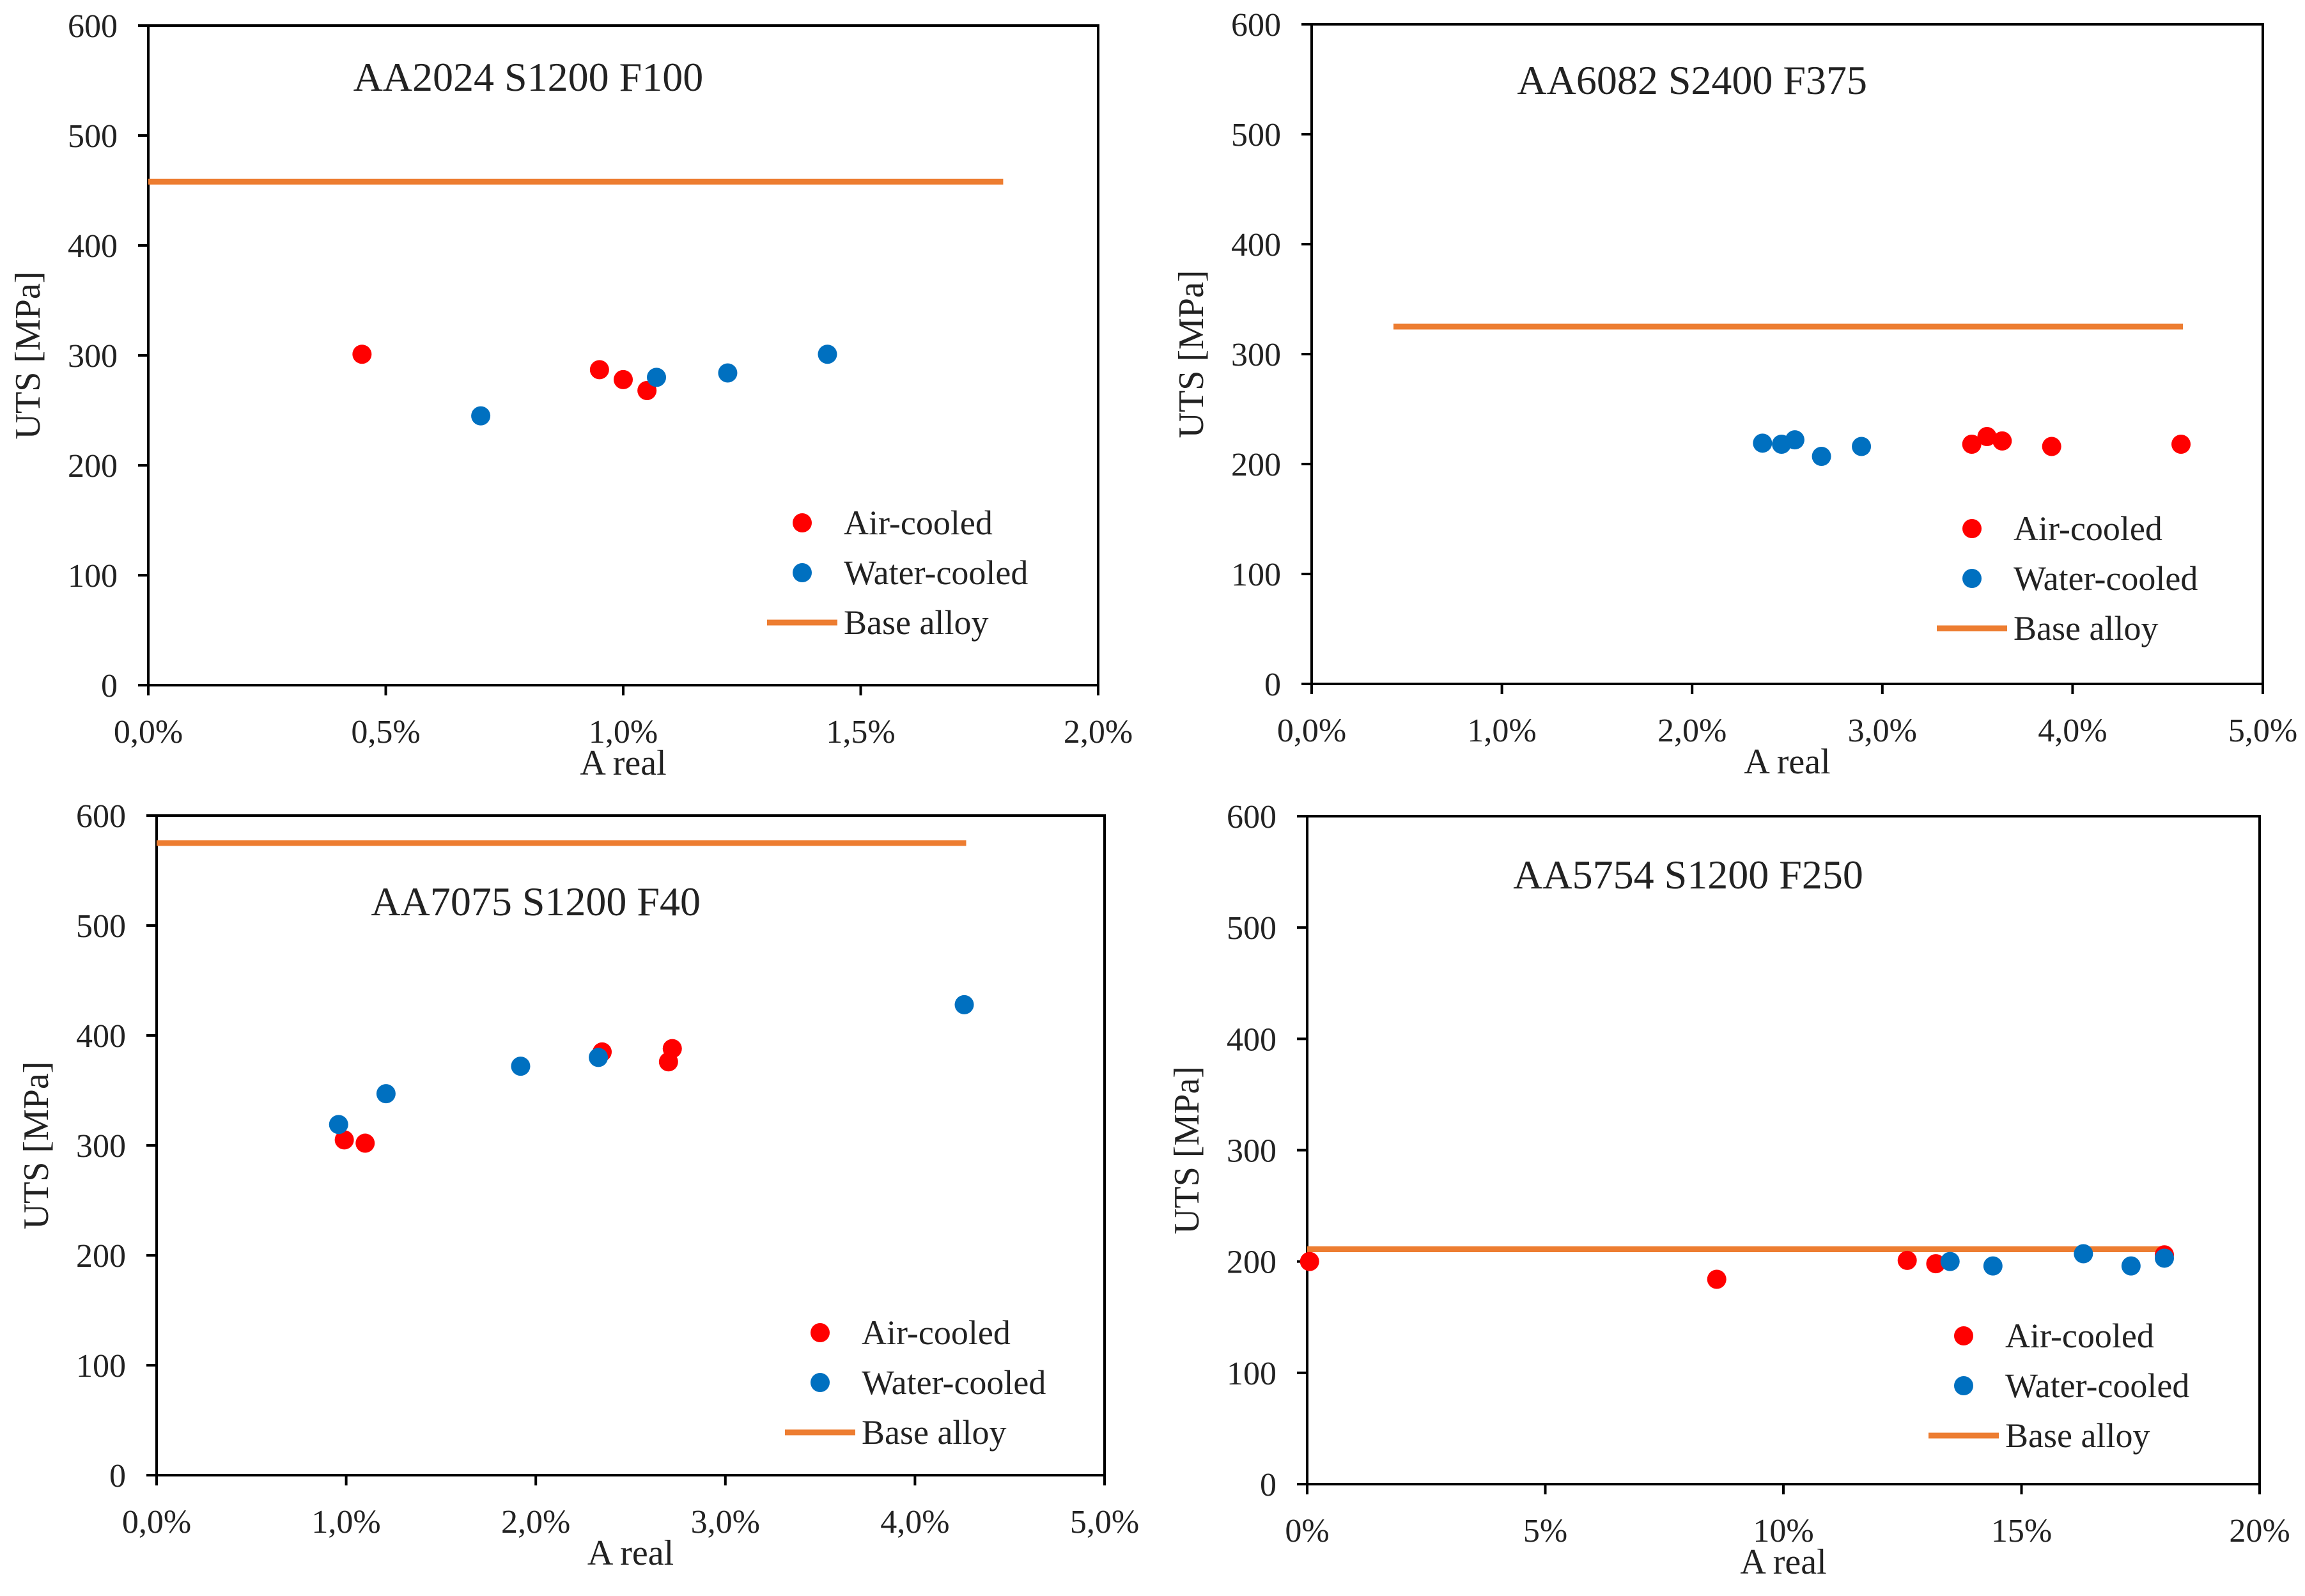 Image resolution: width=2305 pixels, height=1596 pixels. Describe the element at coordinates (2021, 1531) in the screenshot. I see `x-tick-label: 15%` at that location.